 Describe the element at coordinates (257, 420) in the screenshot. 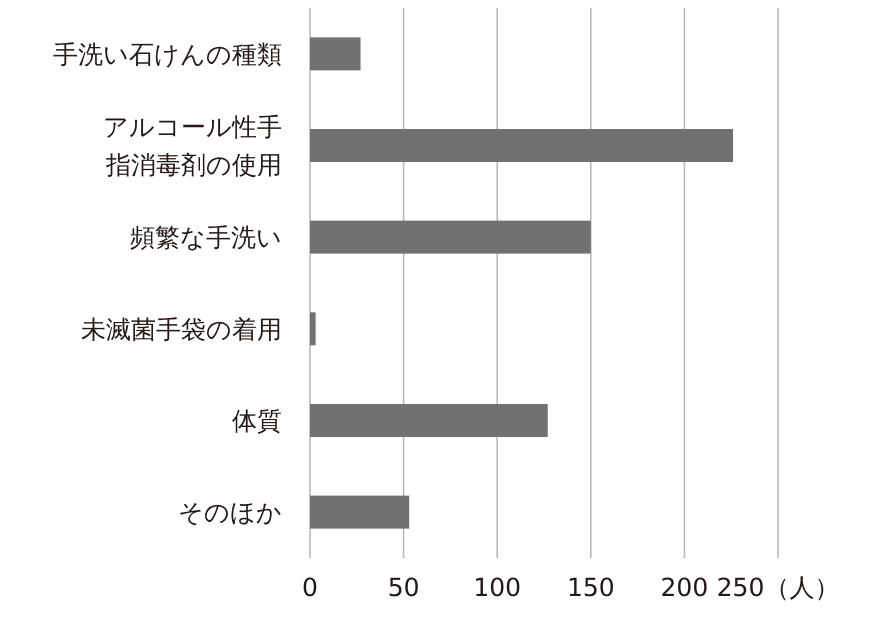

I see `y-tick-label: 体質` at that location.